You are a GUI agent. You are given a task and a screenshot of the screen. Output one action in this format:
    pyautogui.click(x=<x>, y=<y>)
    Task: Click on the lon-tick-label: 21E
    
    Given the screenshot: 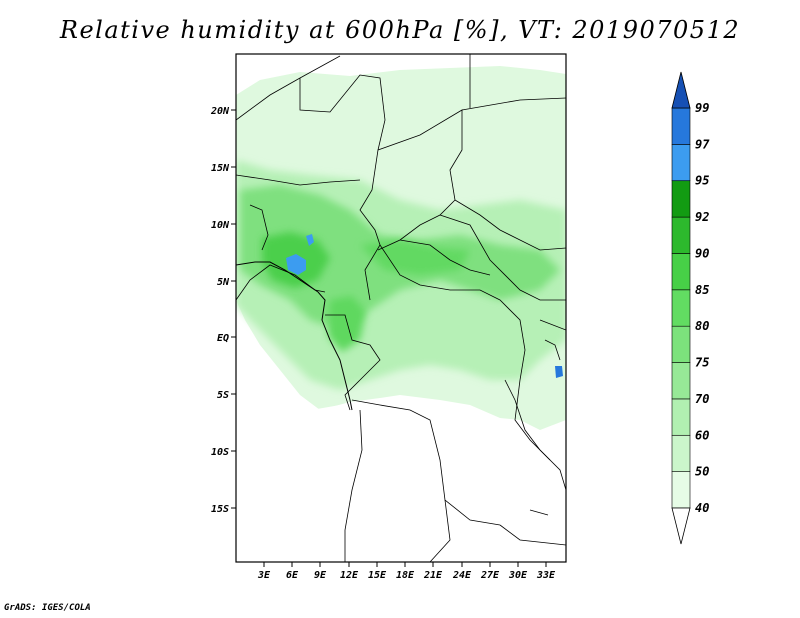 What is the action you would take?
    pyautogui.click(x=433, y=575)
    